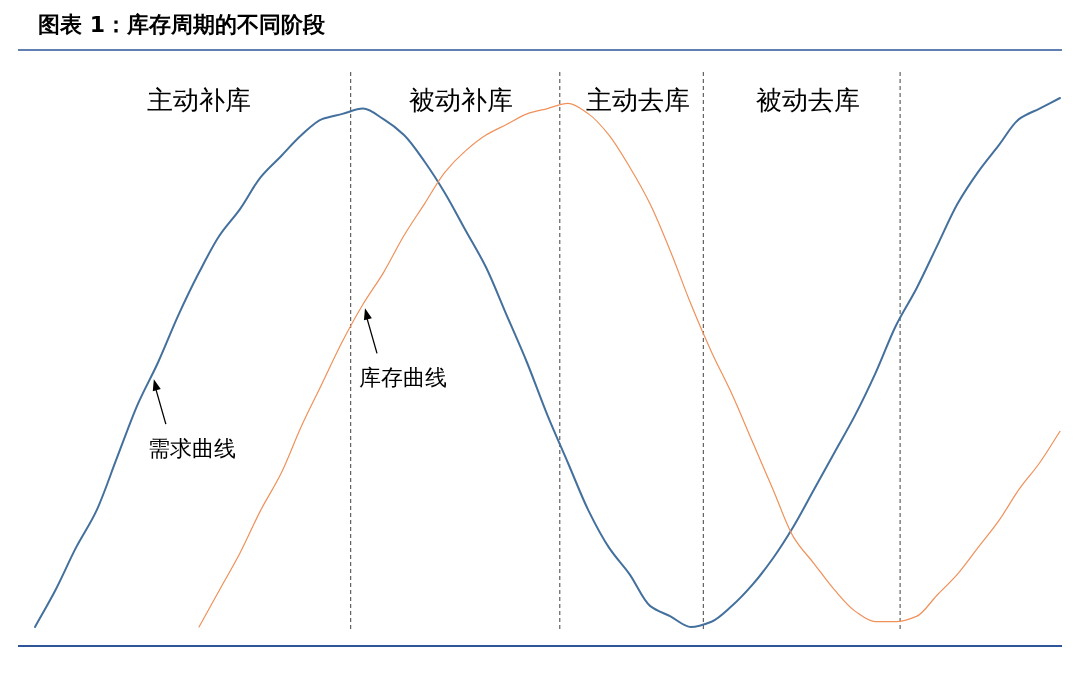 The image size is (1080, 688). Describe the element at coordinates (403, 378) in the screenshot. I see `annotation: 库存曲线` at that location.